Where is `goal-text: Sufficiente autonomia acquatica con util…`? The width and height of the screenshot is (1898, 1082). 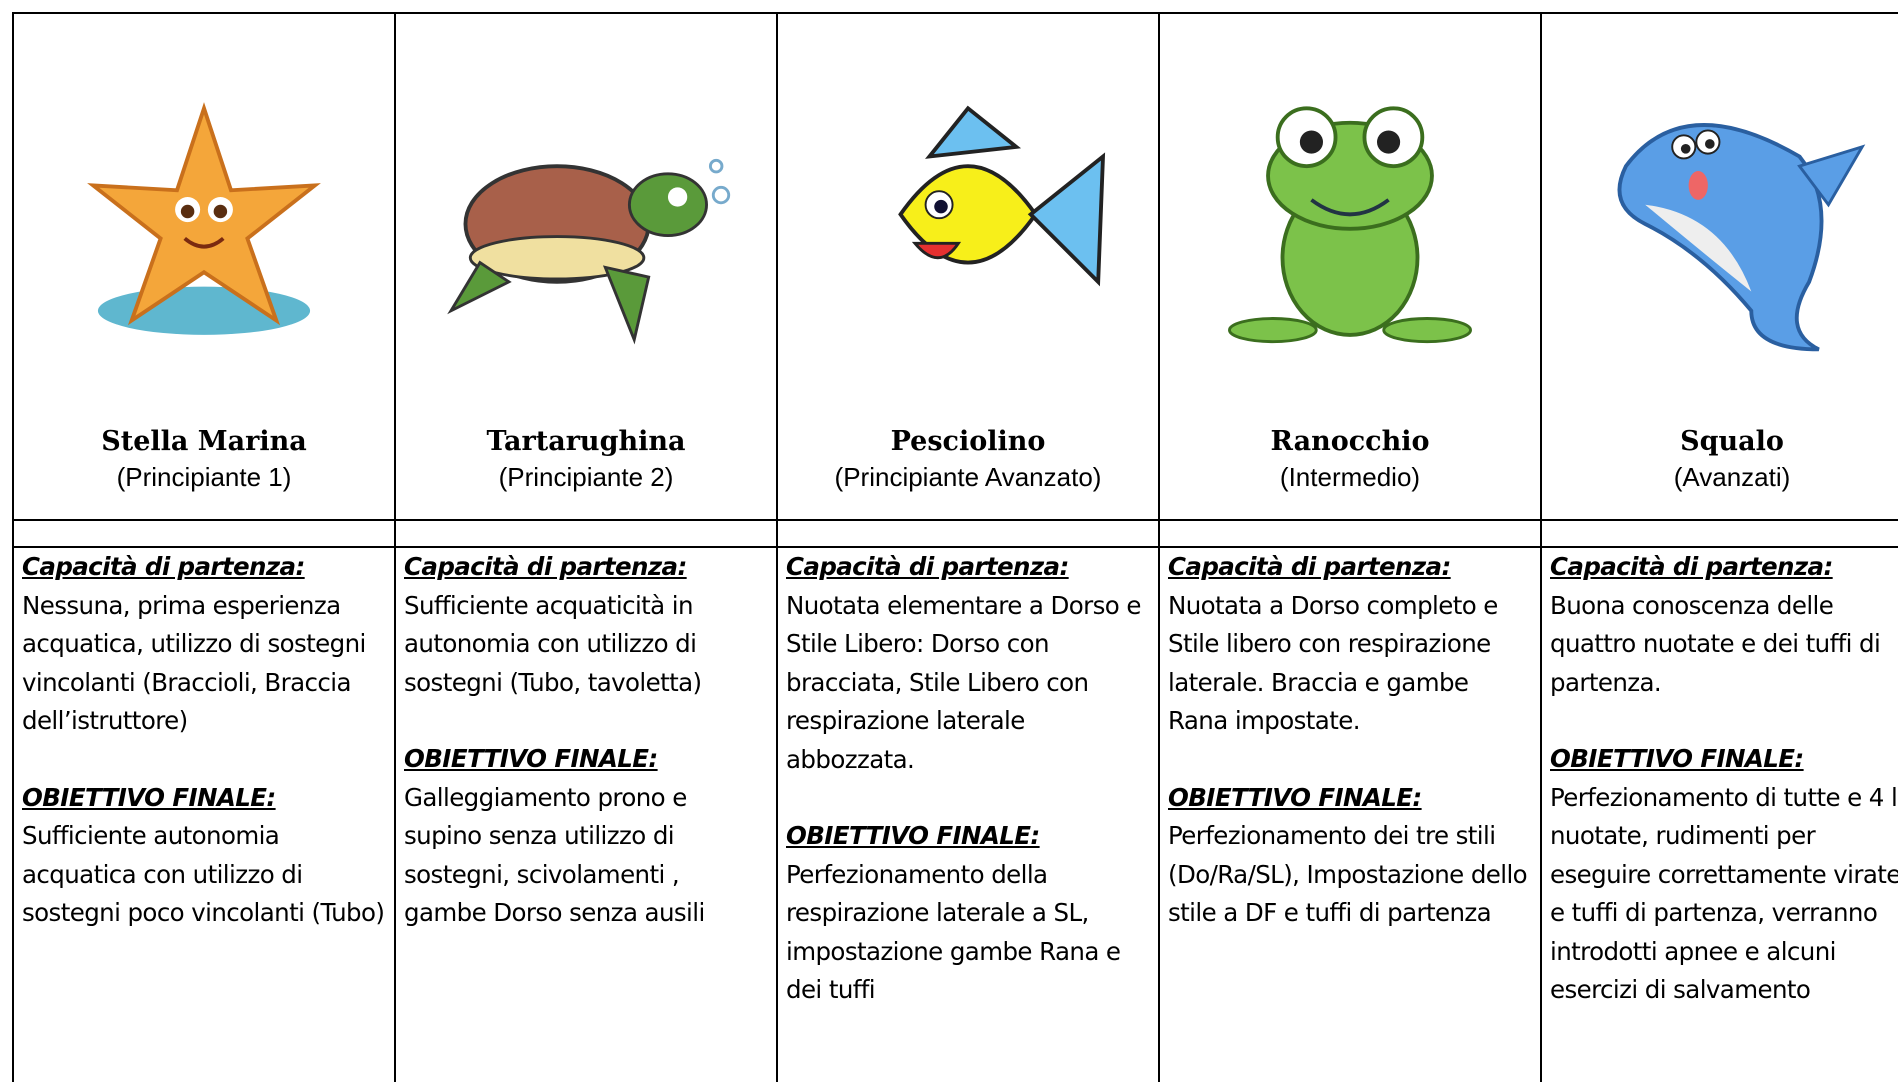 goal-text: Sufficiente autonomia acquatica con util… is located at coordinates (203, 874).